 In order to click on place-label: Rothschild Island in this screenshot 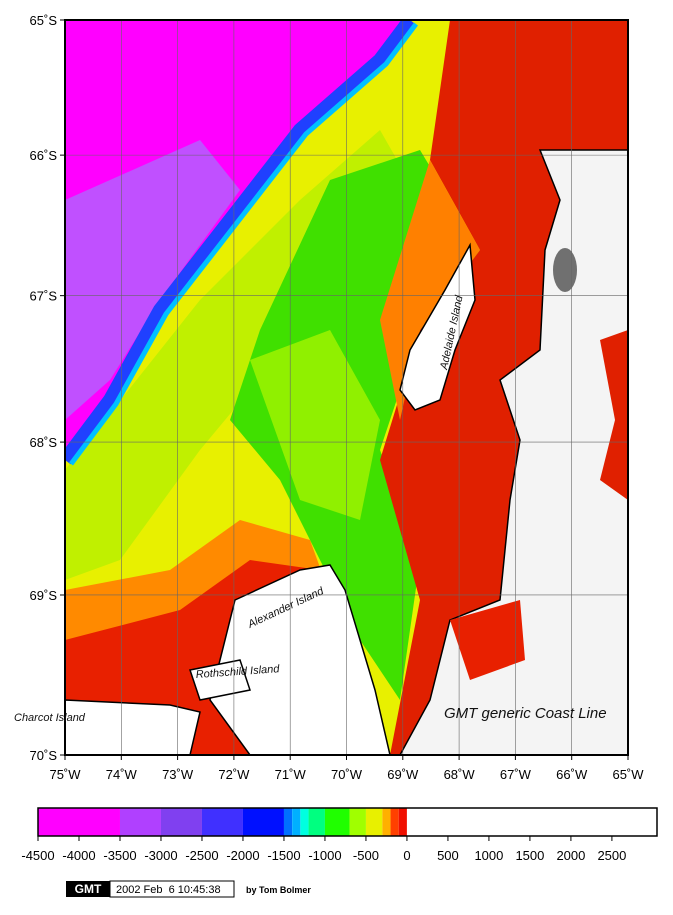, I will do `click(237, 672)`.